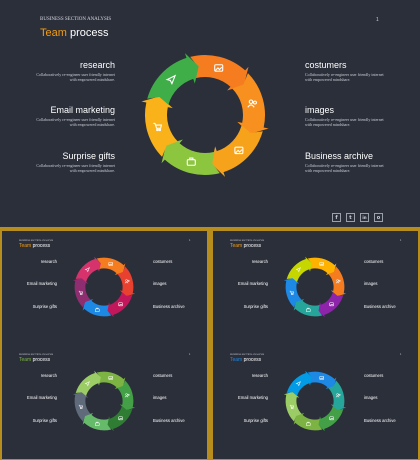 This screenshot has height=460, width=420. I want to click on twitter-icon: t, so click(350, 217).